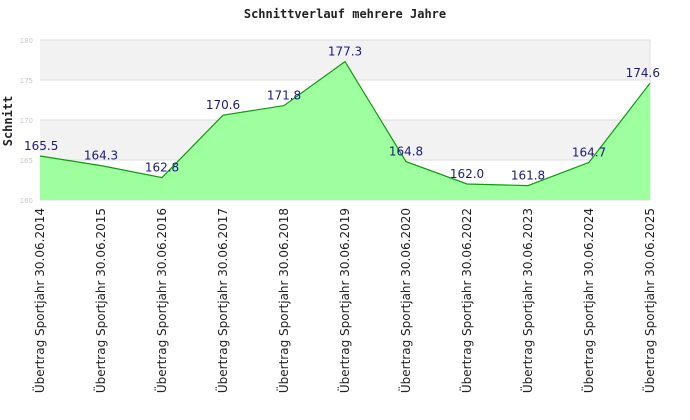 This screenshot has width=690, height=420. Describe the element at coordinates (345, 52) in the screenshot. I see `data-label: 177.3` at that location.